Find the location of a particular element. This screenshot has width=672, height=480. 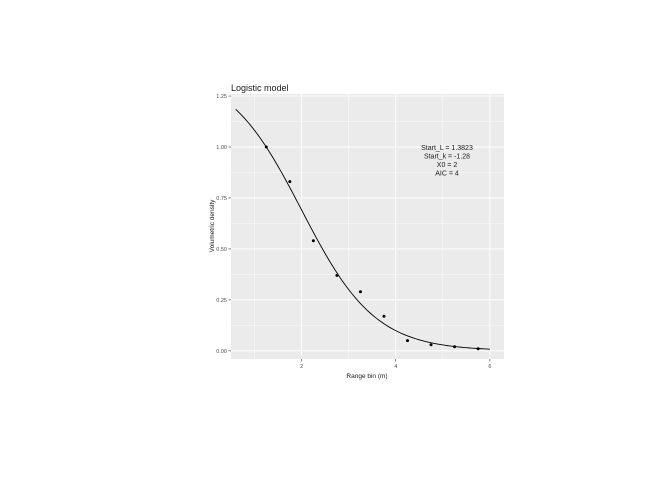

y-tick-label: 0.25 is located at coordinates (221, 301).